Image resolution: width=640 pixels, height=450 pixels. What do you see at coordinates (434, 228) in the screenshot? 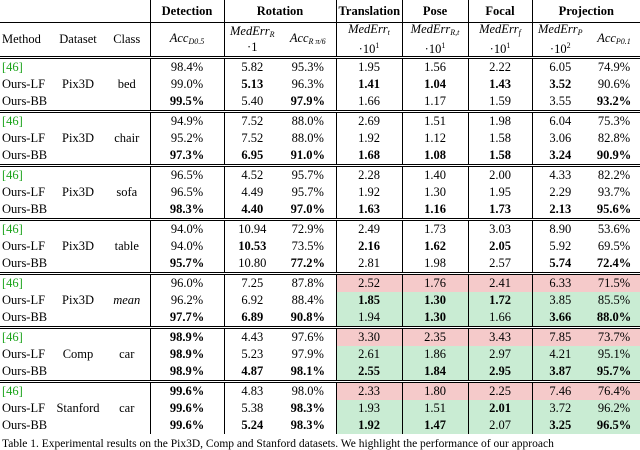
I see `value-cell: 1.73` at bounding box center [434, 228].